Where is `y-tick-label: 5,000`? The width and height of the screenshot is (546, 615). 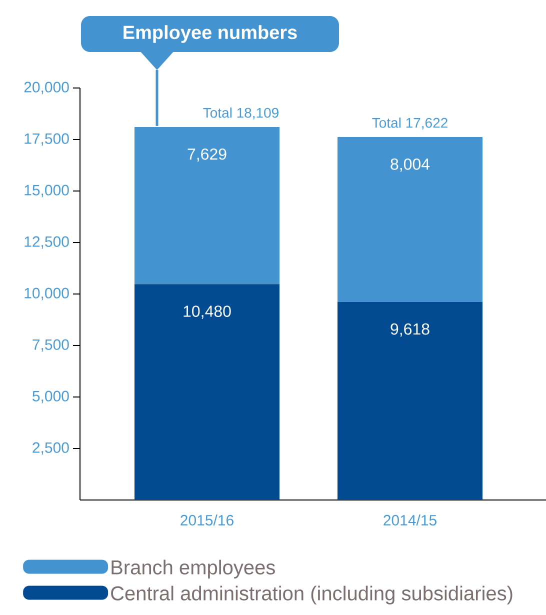 y-tick-label: 5,000 is located at coordinates (50, 397).